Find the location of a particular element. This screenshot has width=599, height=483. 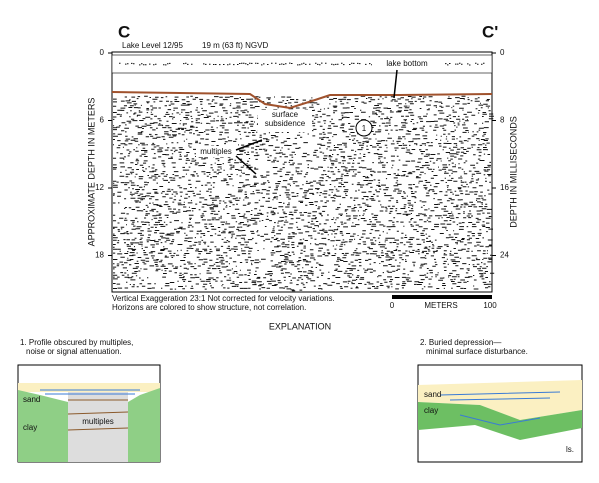

axis-tick-label: 24 is located at coordinates (504, 255).